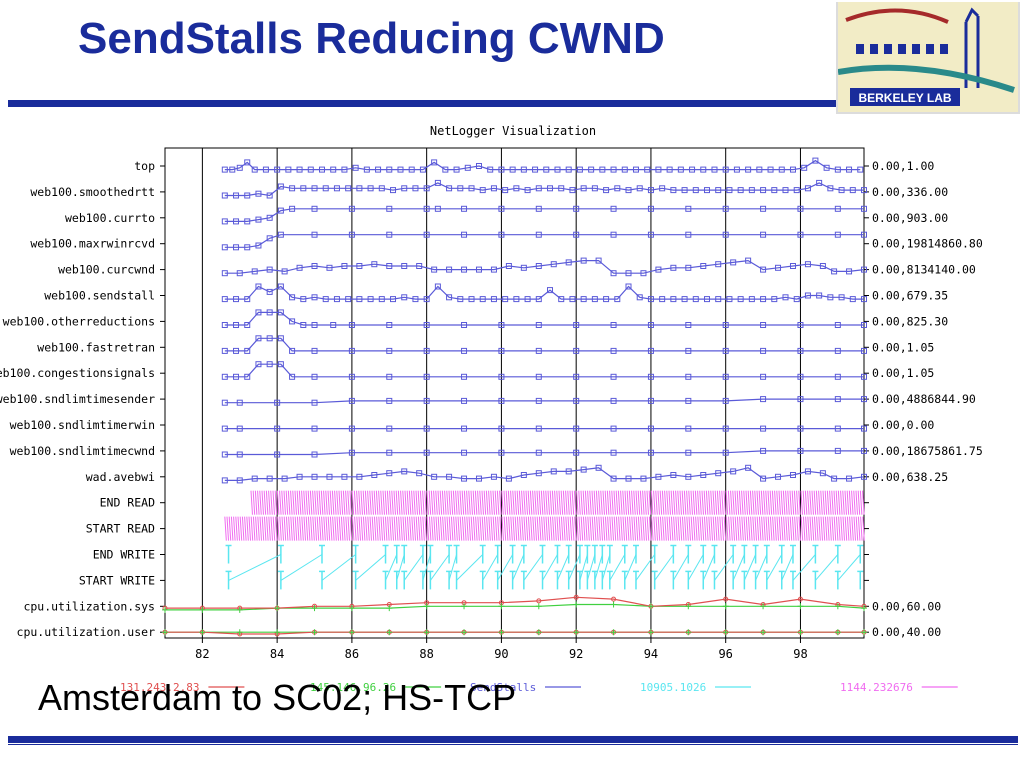 The width and height of the screenshot is (1024, 768). I want to click on row-range: 0.00,4886844.90, so click(924, 399).